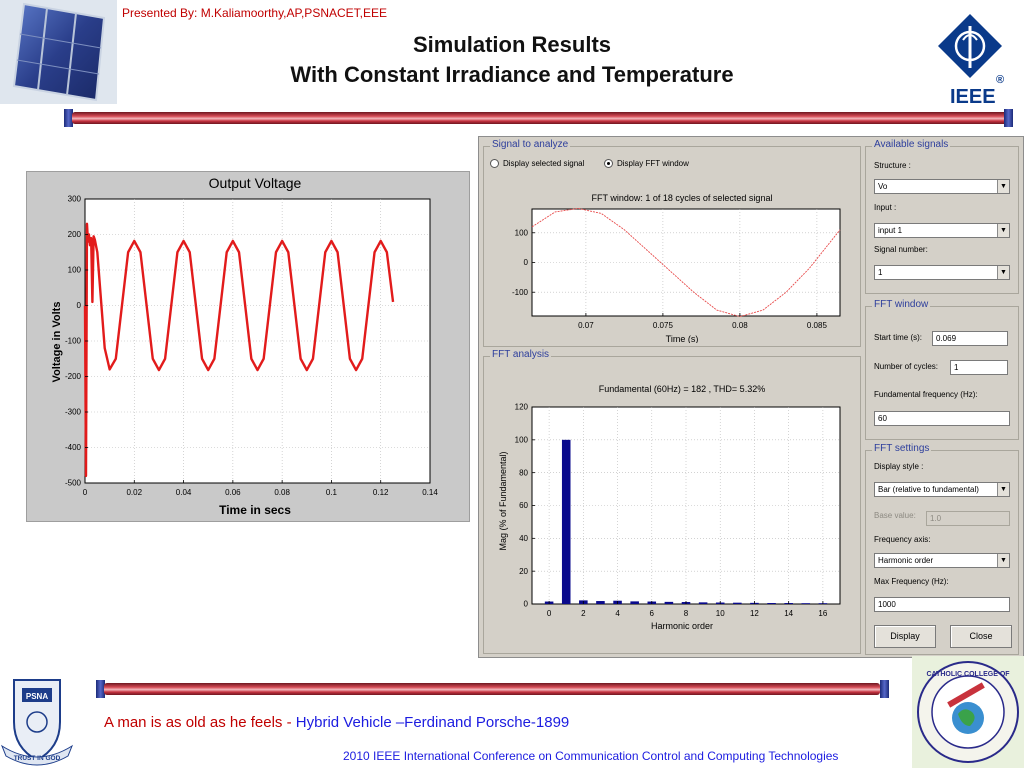 This screenshot has width=1024, height=773. I want to click on radio-button-on-icon, so click(608, 164).